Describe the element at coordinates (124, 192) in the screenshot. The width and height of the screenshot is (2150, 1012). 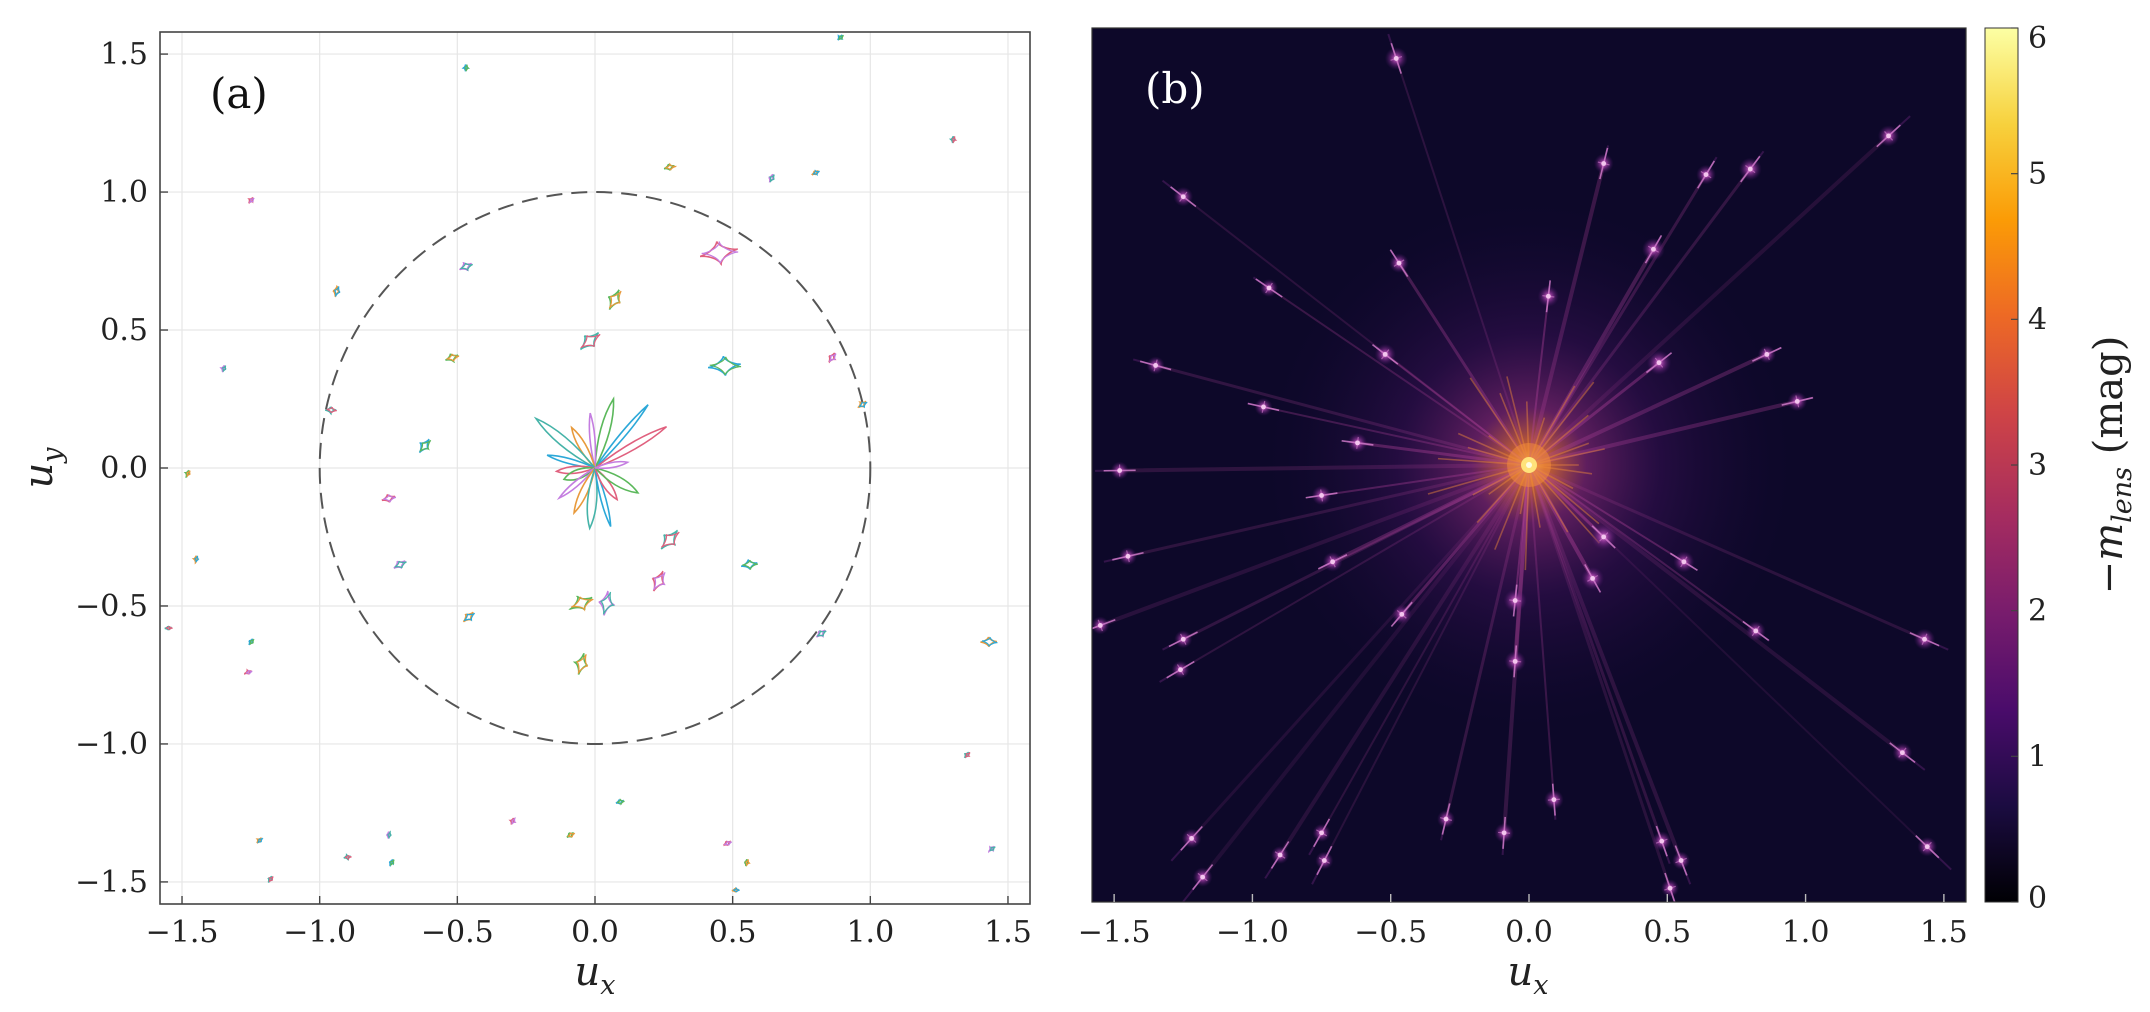
I see `y-tick-label: 1.0` at that location.